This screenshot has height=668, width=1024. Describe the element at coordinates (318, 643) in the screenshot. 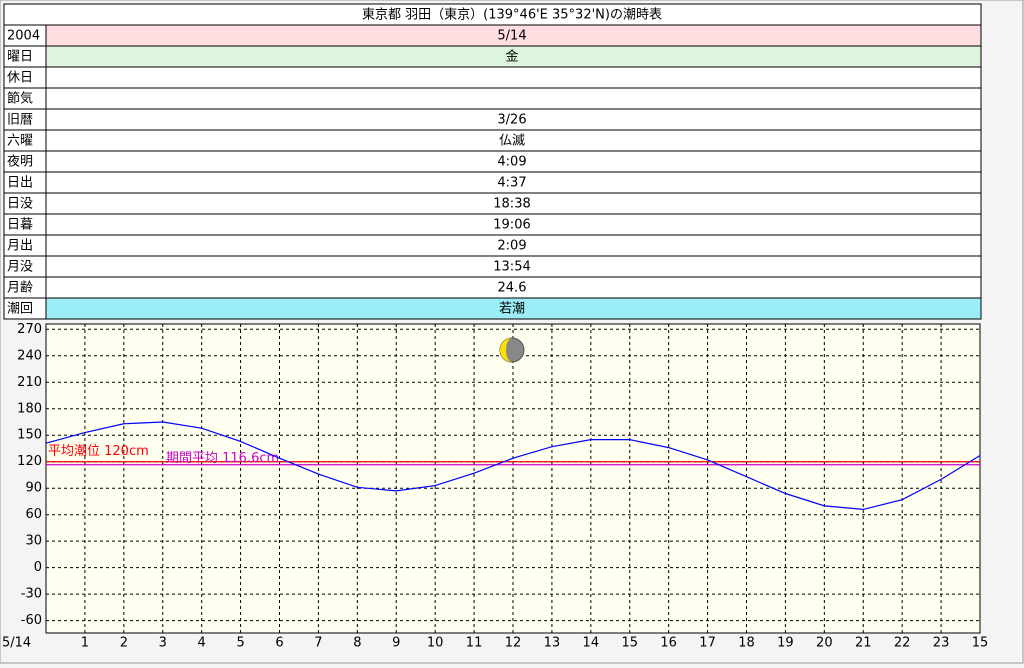

I see `x-tick-label: 7` at that location.